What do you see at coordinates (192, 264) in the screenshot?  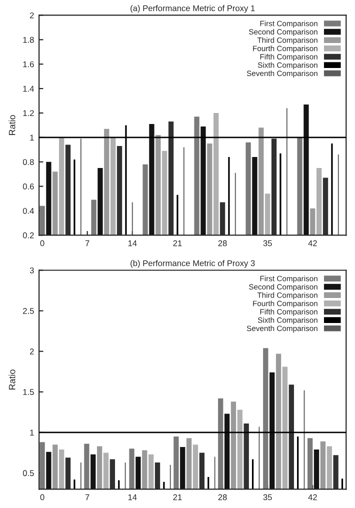 I see `chart-title: (b) Performance Metric of Proxy 3` at bounding box center [192, 264].